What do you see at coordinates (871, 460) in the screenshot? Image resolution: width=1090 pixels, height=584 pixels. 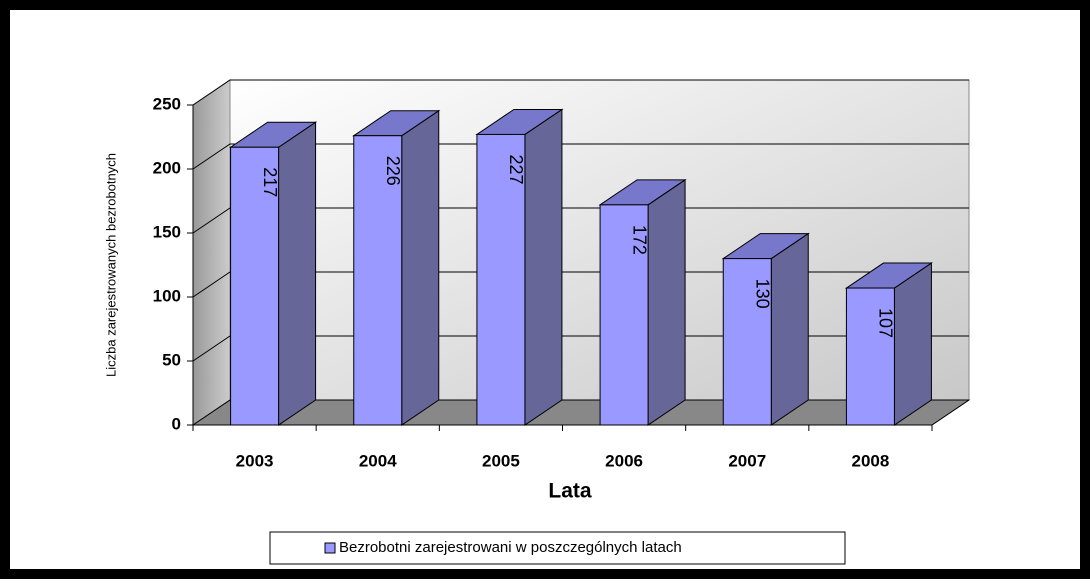 I see `x-tick-label: 2008` at bounding box center [871, 460].